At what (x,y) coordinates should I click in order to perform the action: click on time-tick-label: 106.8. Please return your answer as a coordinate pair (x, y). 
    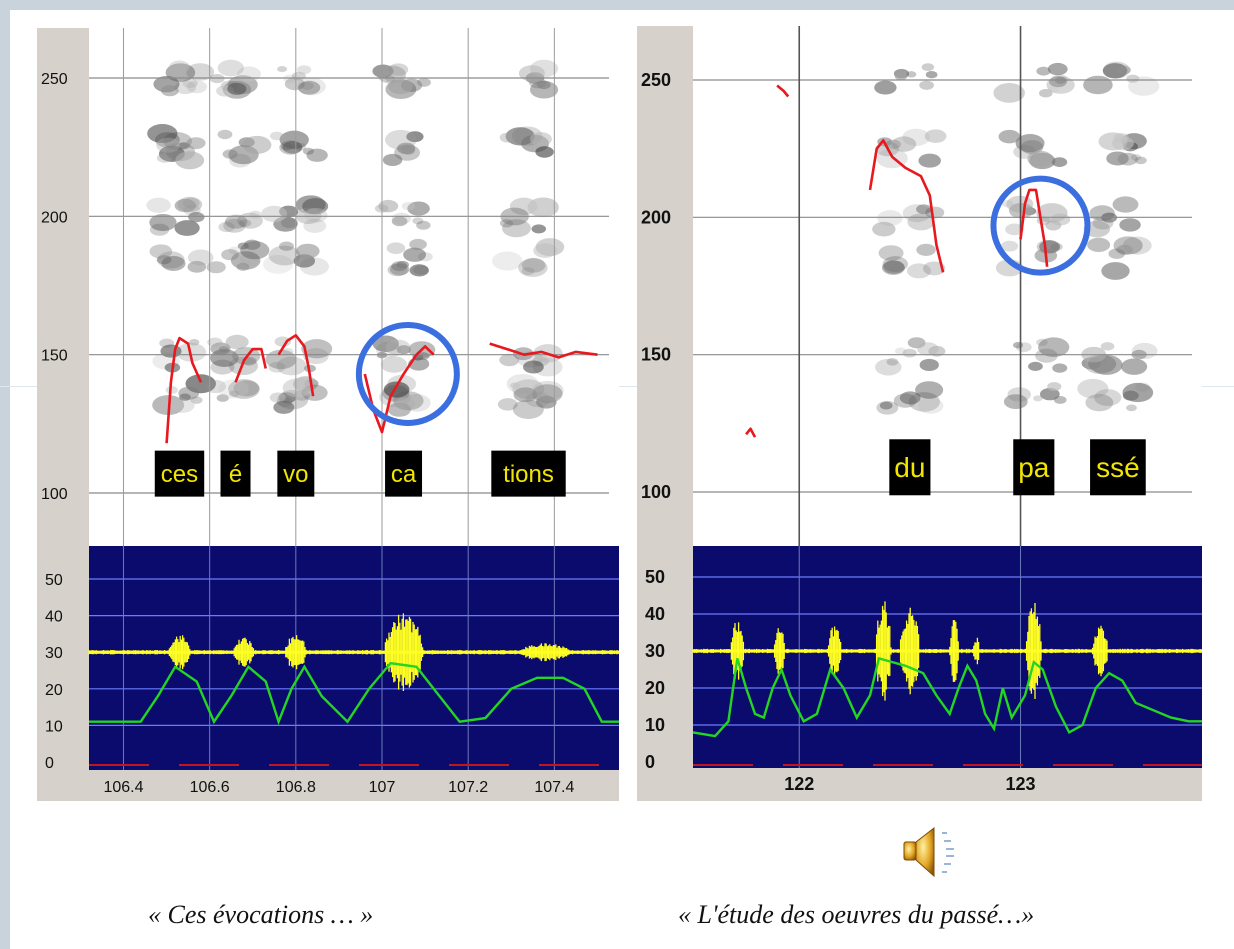
    Looking at the image, I should click on (296, 787).